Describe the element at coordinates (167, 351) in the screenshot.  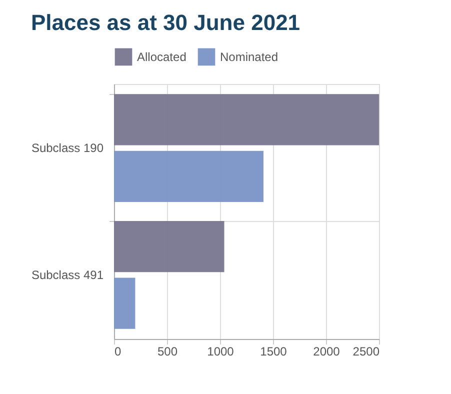
I see `x-tick-label: 500` at that location.